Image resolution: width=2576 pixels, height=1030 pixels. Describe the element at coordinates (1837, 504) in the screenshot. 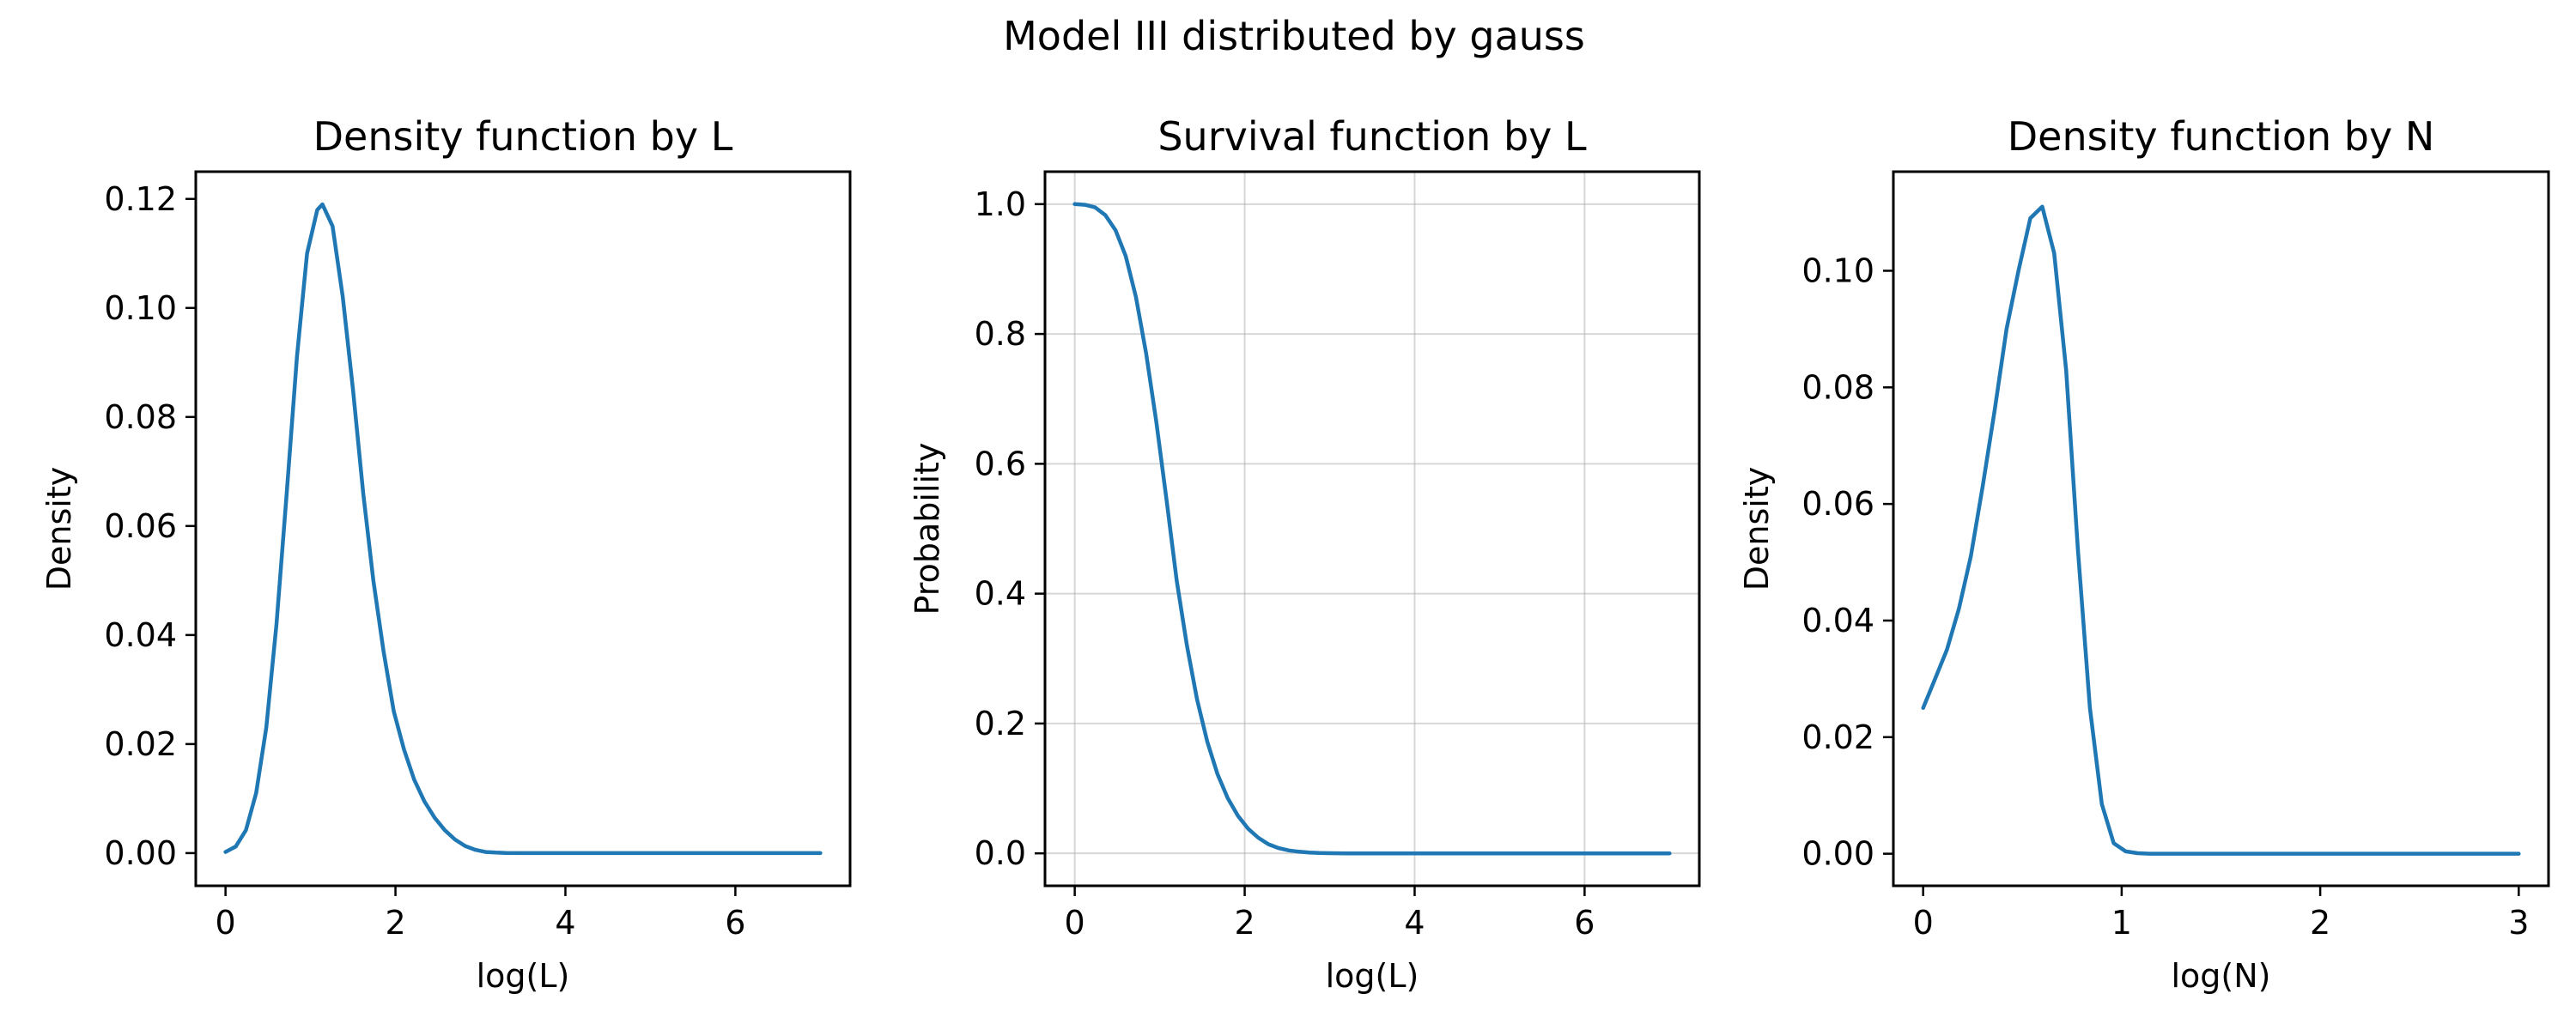

I see `panel-3-y-tick-label-3: 0.06` at that location.